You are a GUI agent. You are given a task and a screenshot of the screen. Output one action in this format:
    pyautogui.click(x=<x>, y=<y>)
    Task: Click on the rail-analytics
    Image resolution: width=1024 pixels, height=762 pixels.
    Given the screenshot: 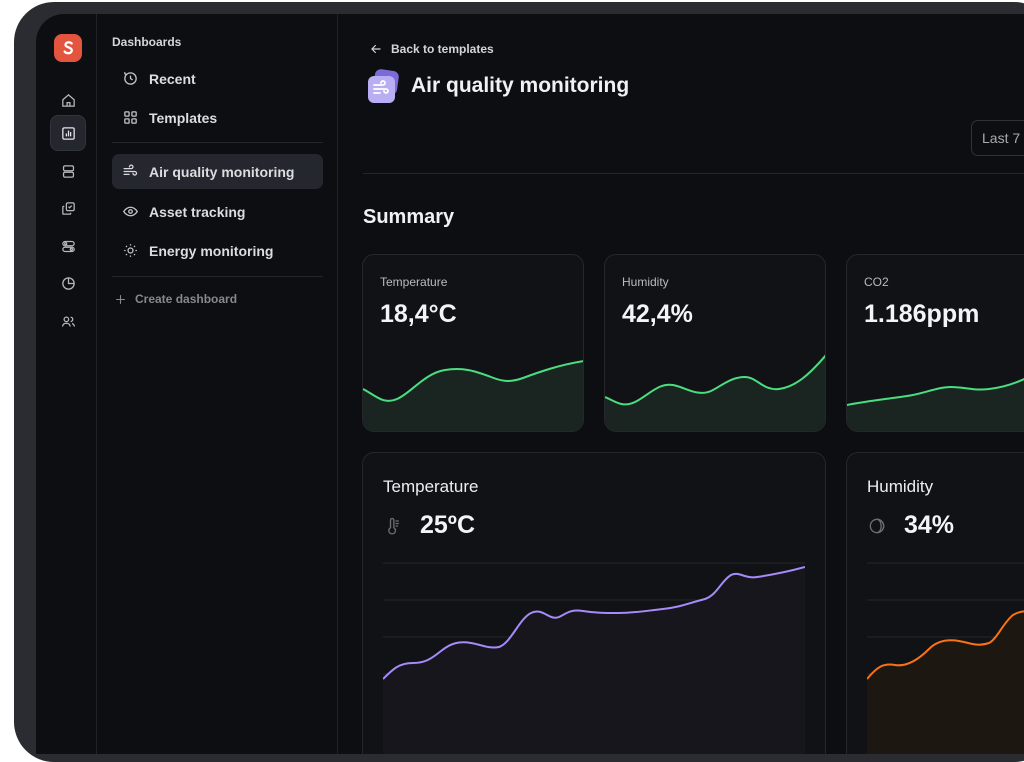 What is the action you would take?
    pyautogui.click(x=68, y=283)
    